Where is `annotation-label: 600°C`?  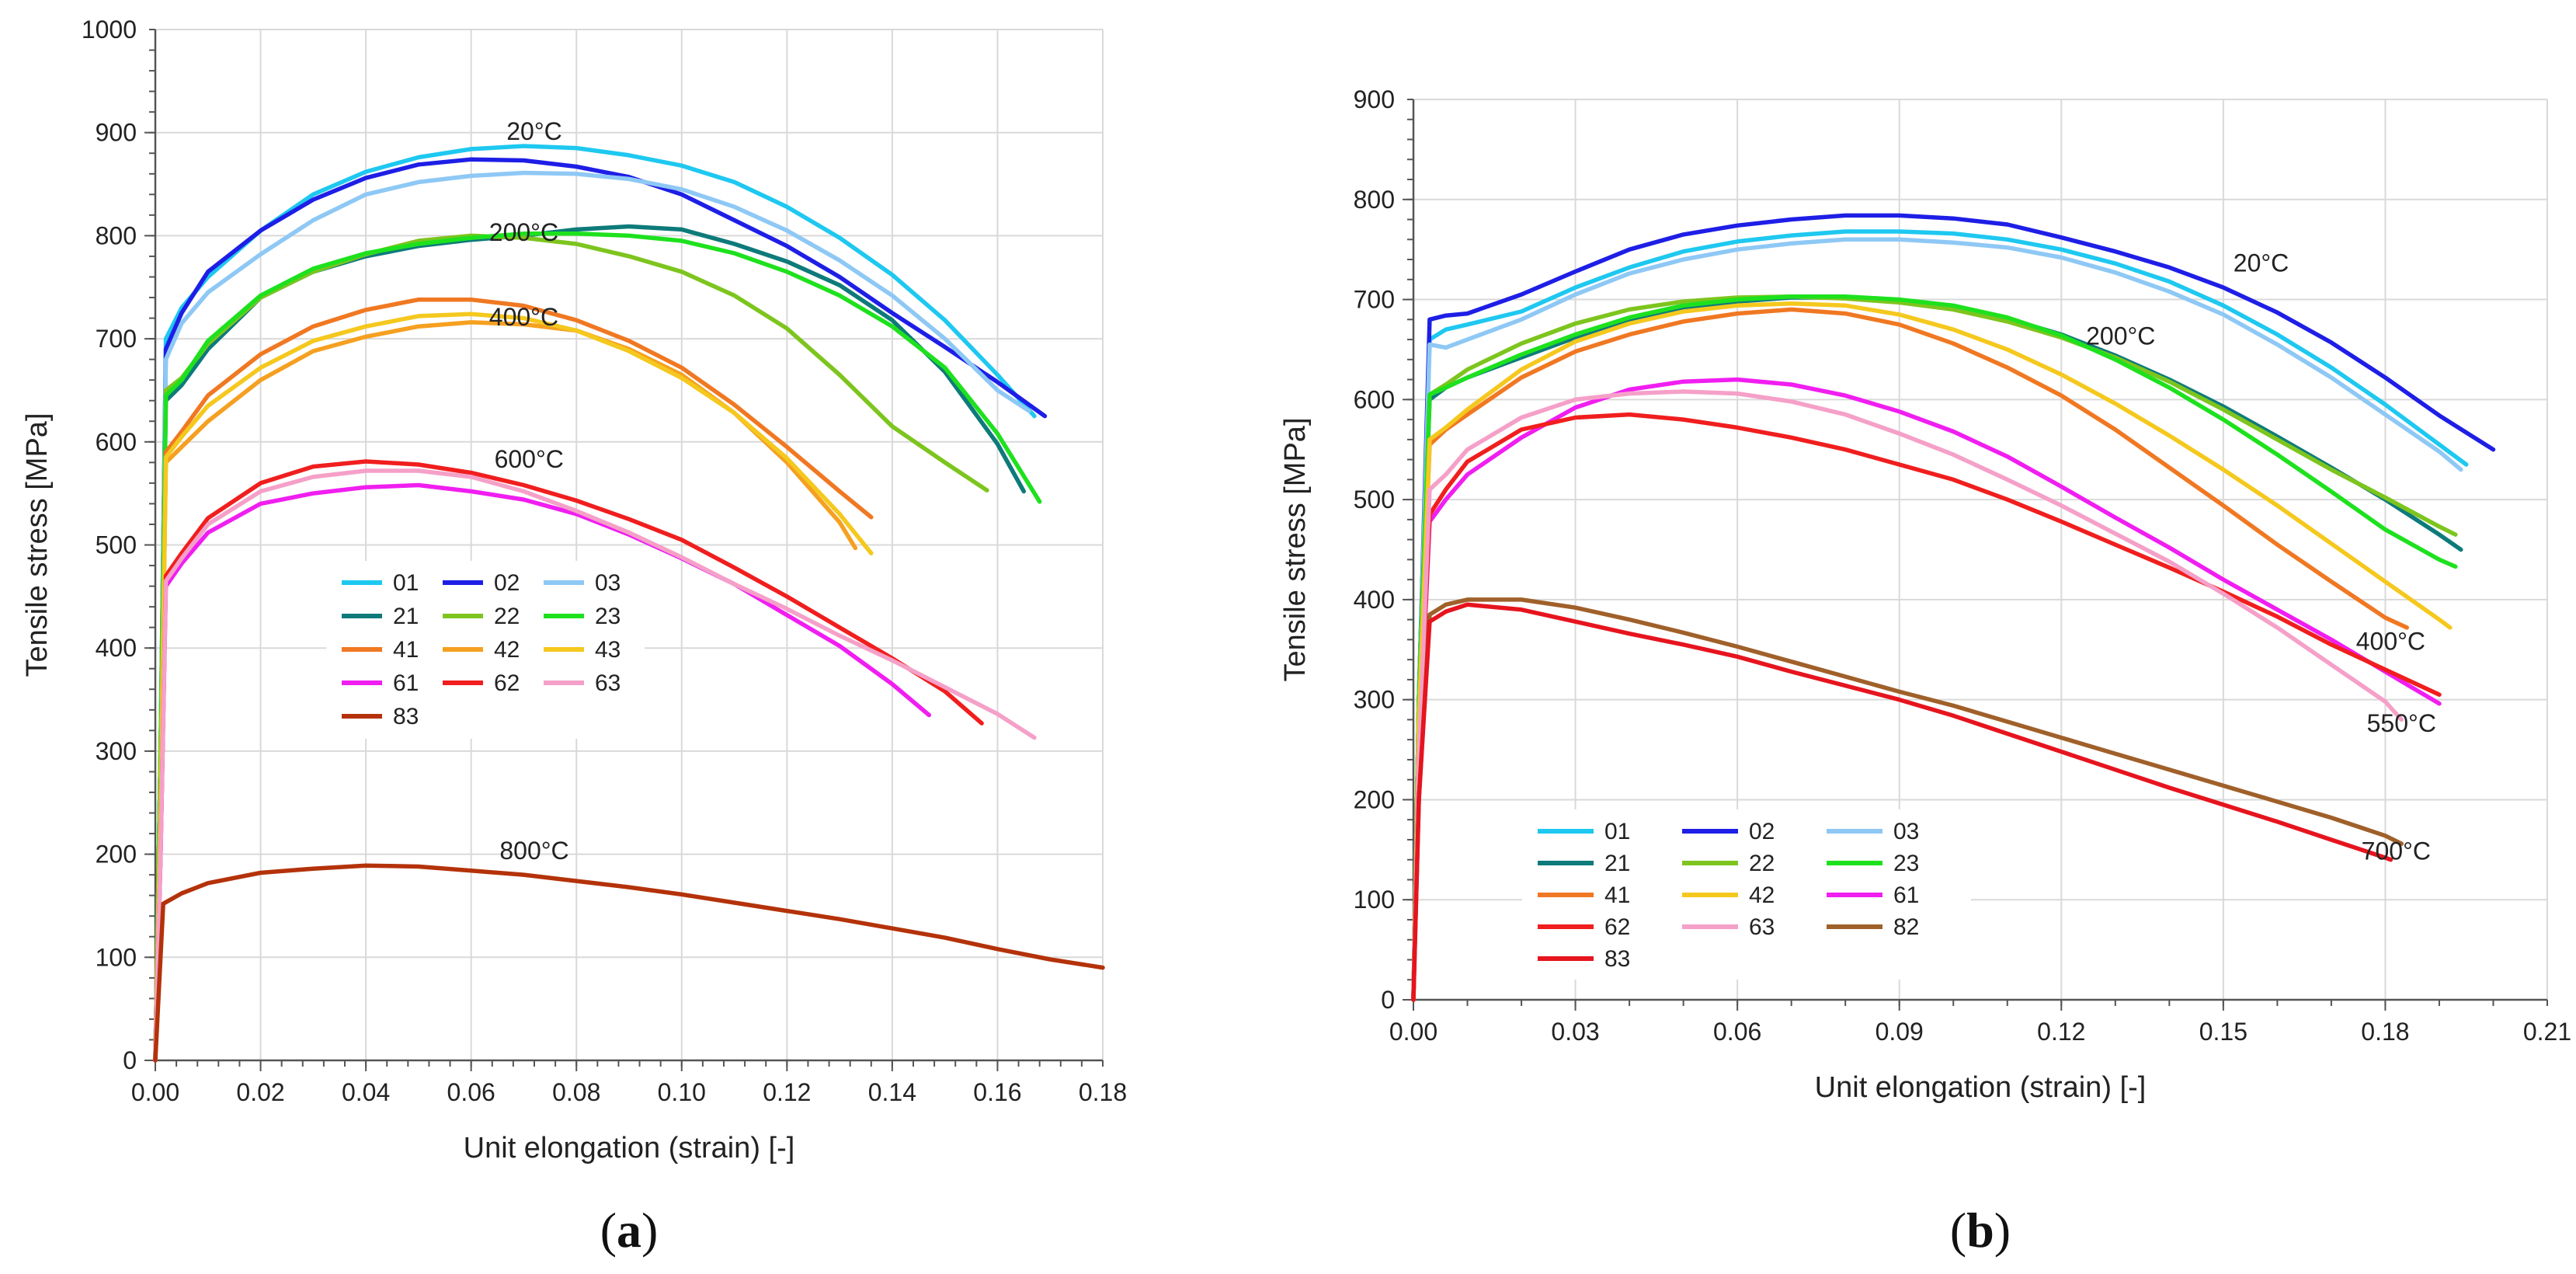
annotation-label: 600°C is located at coordinates (529, 459).